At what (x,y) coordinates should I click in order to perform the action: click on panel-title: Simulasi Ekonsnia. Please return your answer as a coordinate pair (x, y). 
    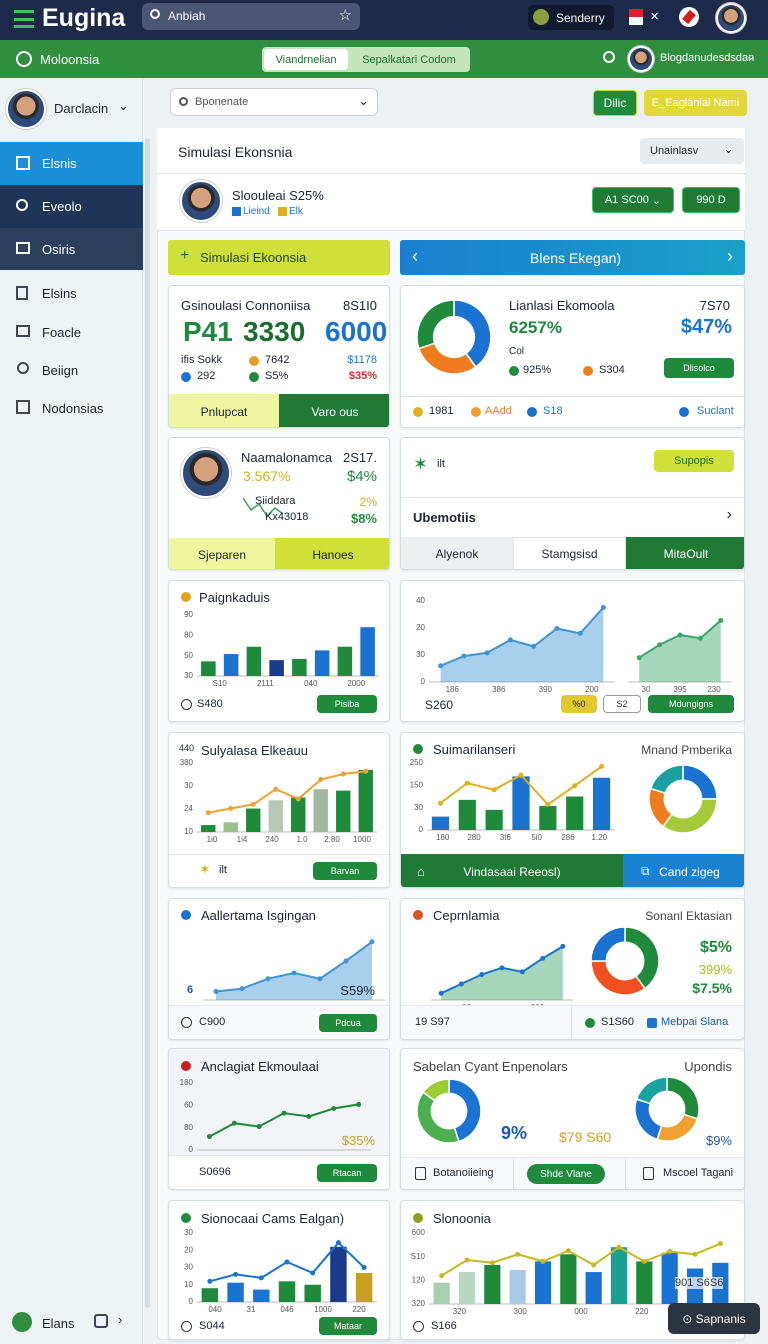
    Looking at the image, I should click on (235, 152).